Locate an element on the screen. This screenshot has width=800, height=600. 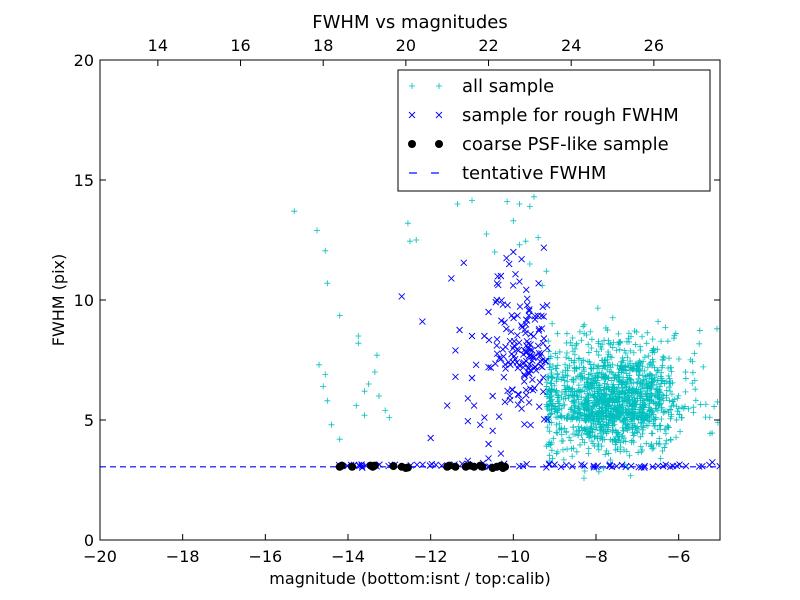
x-tick-label: −8 is located at coordinates (596, 556).